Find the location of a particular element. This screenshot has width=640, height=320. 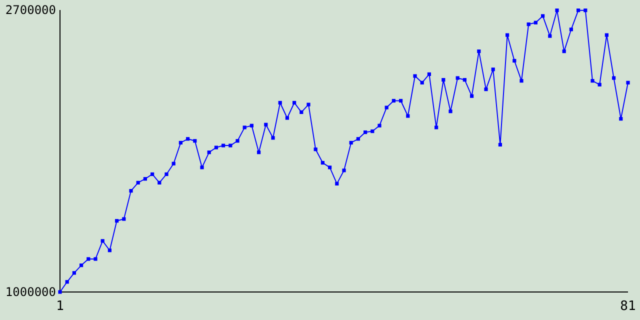

x-tick-label: 81 is located at coordinates (628, 306).